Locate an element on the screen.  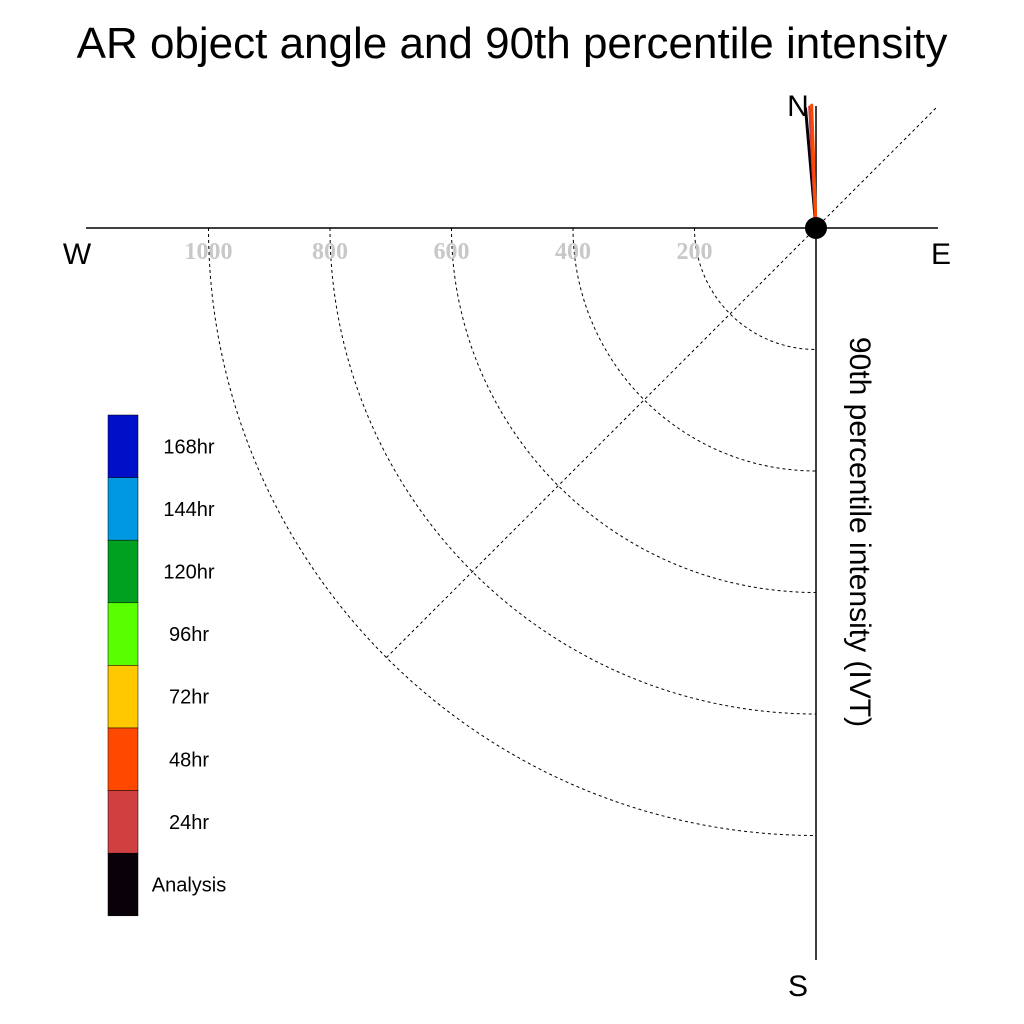
legend-label: 72hr is located at coordinates (189, 698).